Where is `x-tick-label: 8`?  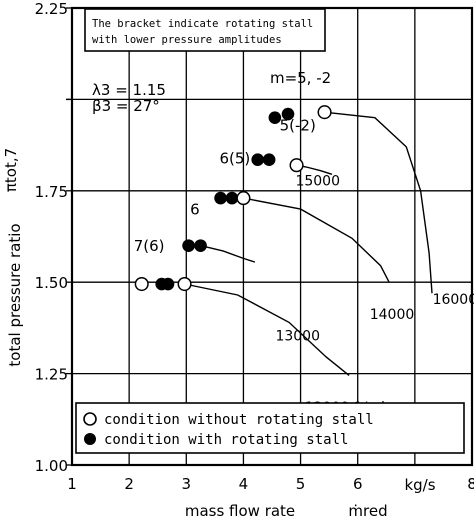 x-tick-label: 8 is located at coordinates (470, 484).